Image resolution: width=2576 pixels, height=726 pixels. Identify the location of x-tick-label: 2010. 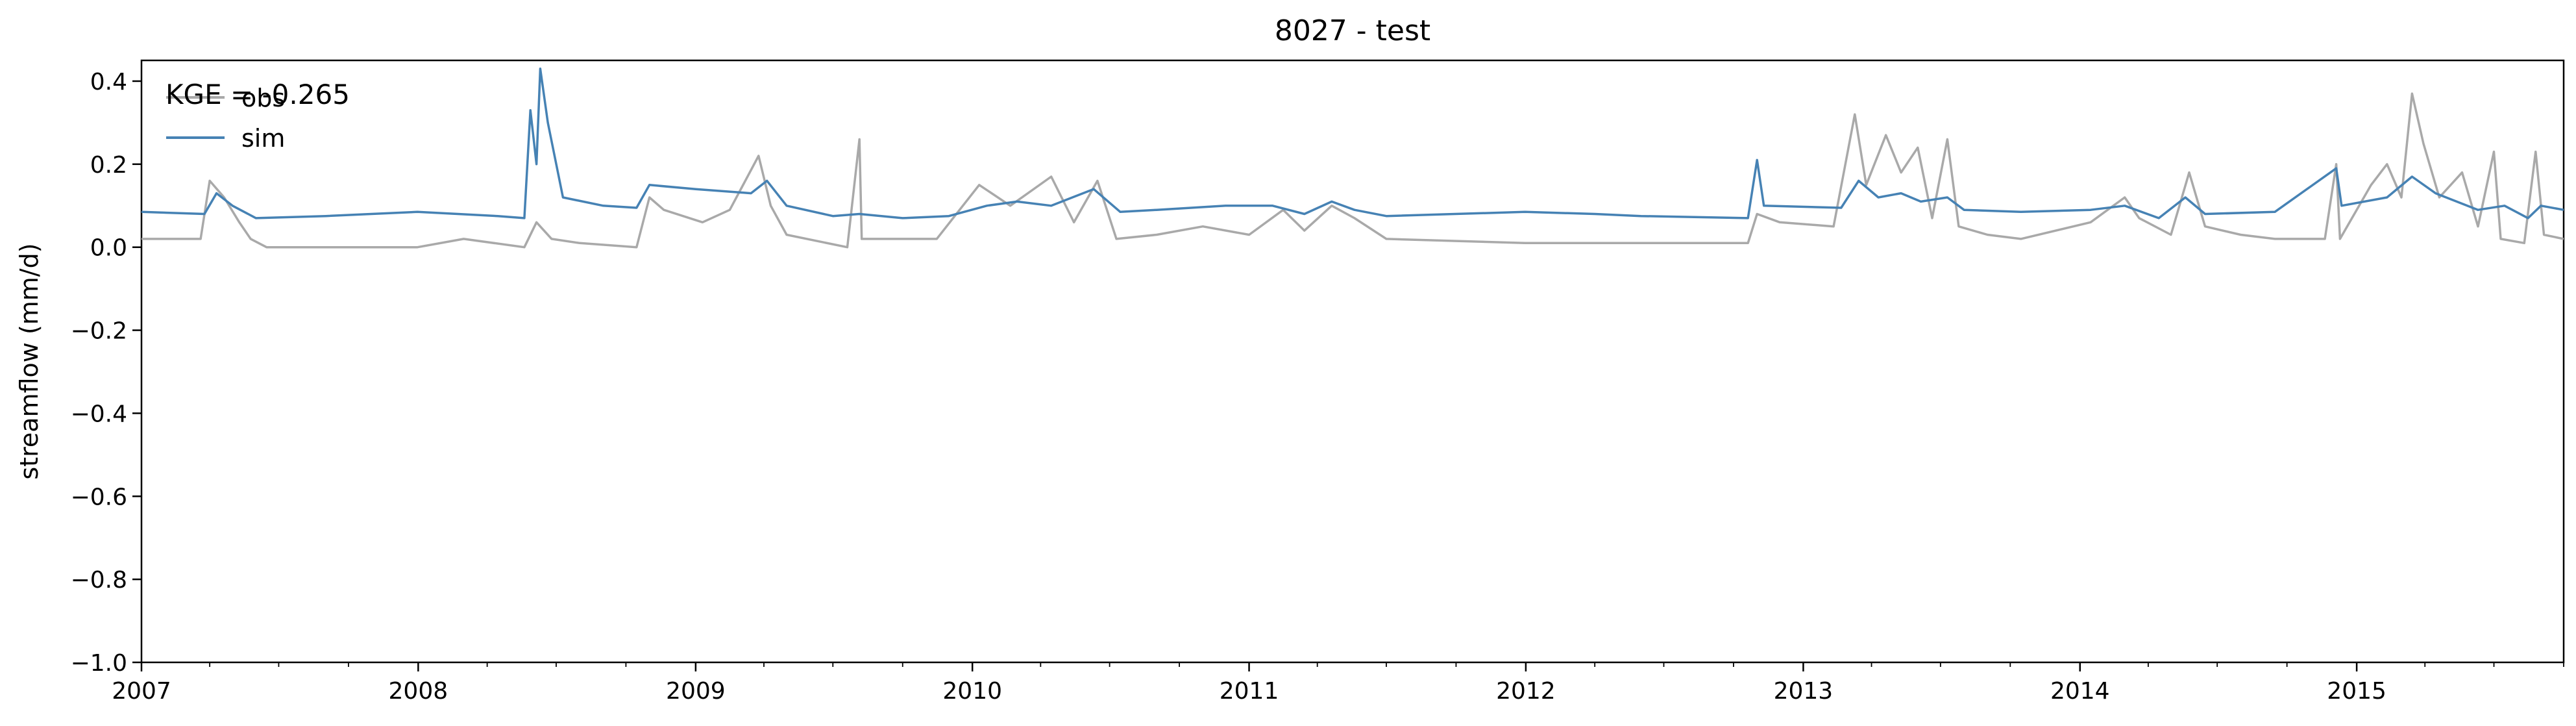
(972, 691).